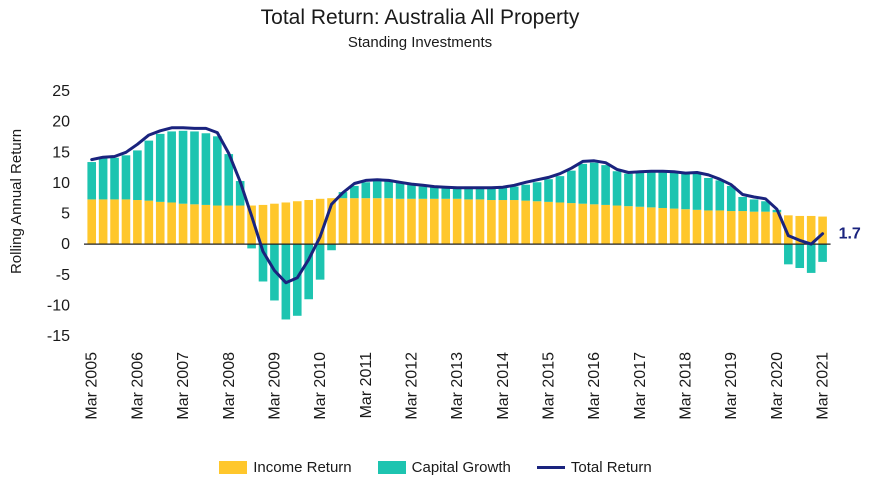 This screenshot has width=871, height=490. Describe the element at coordinates (640, 386) in the screenshot. I see `x-tick-label: Mar 2017` at that location.